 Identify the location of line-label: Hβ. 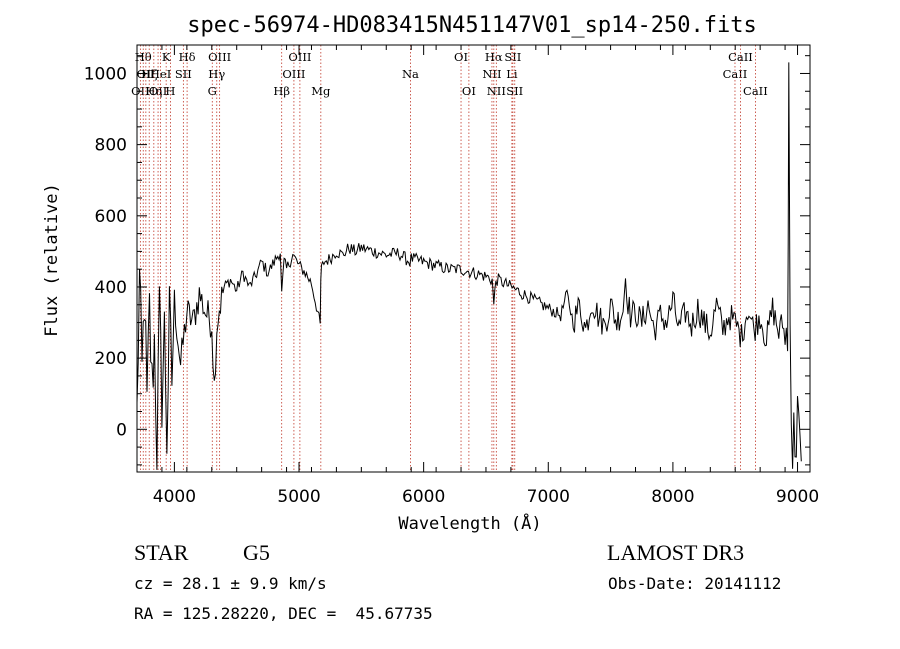
(281, 91).